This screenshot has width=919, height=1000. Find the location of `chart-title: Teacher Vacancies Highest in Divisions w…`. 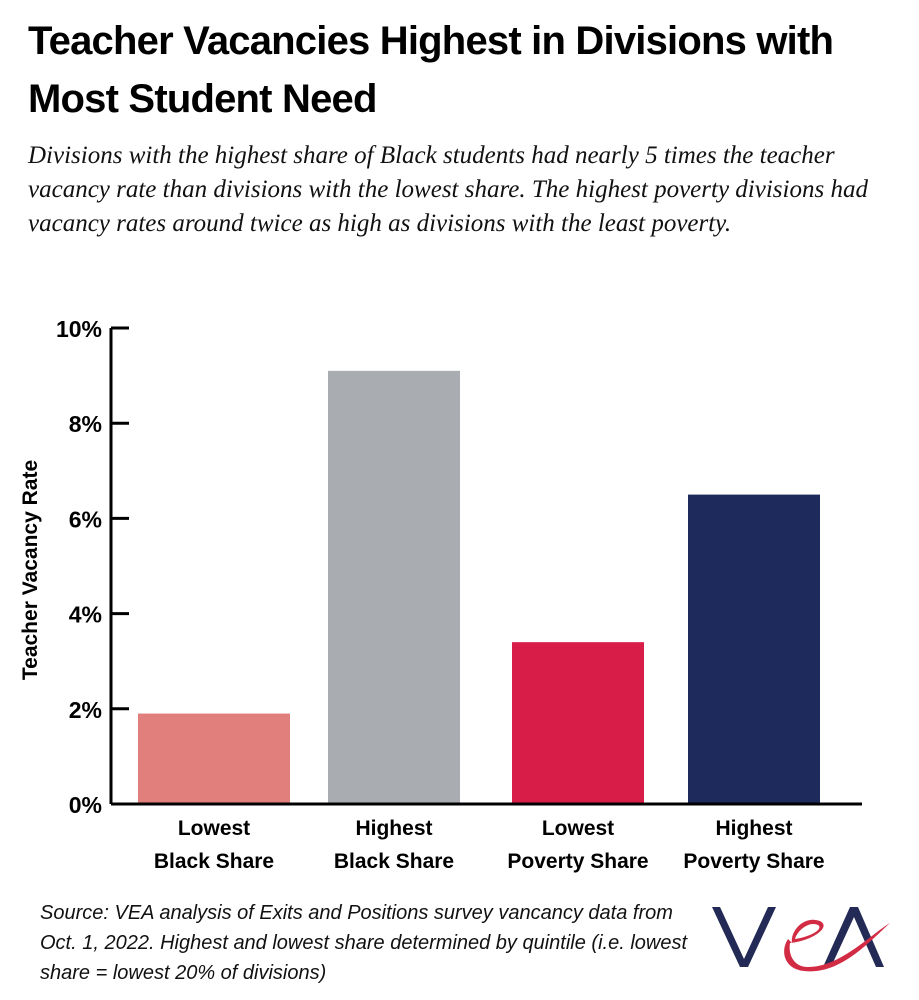

chart-title: Teacher Vacancies Highest in Divisions w… is located at coordinates (431, 70).